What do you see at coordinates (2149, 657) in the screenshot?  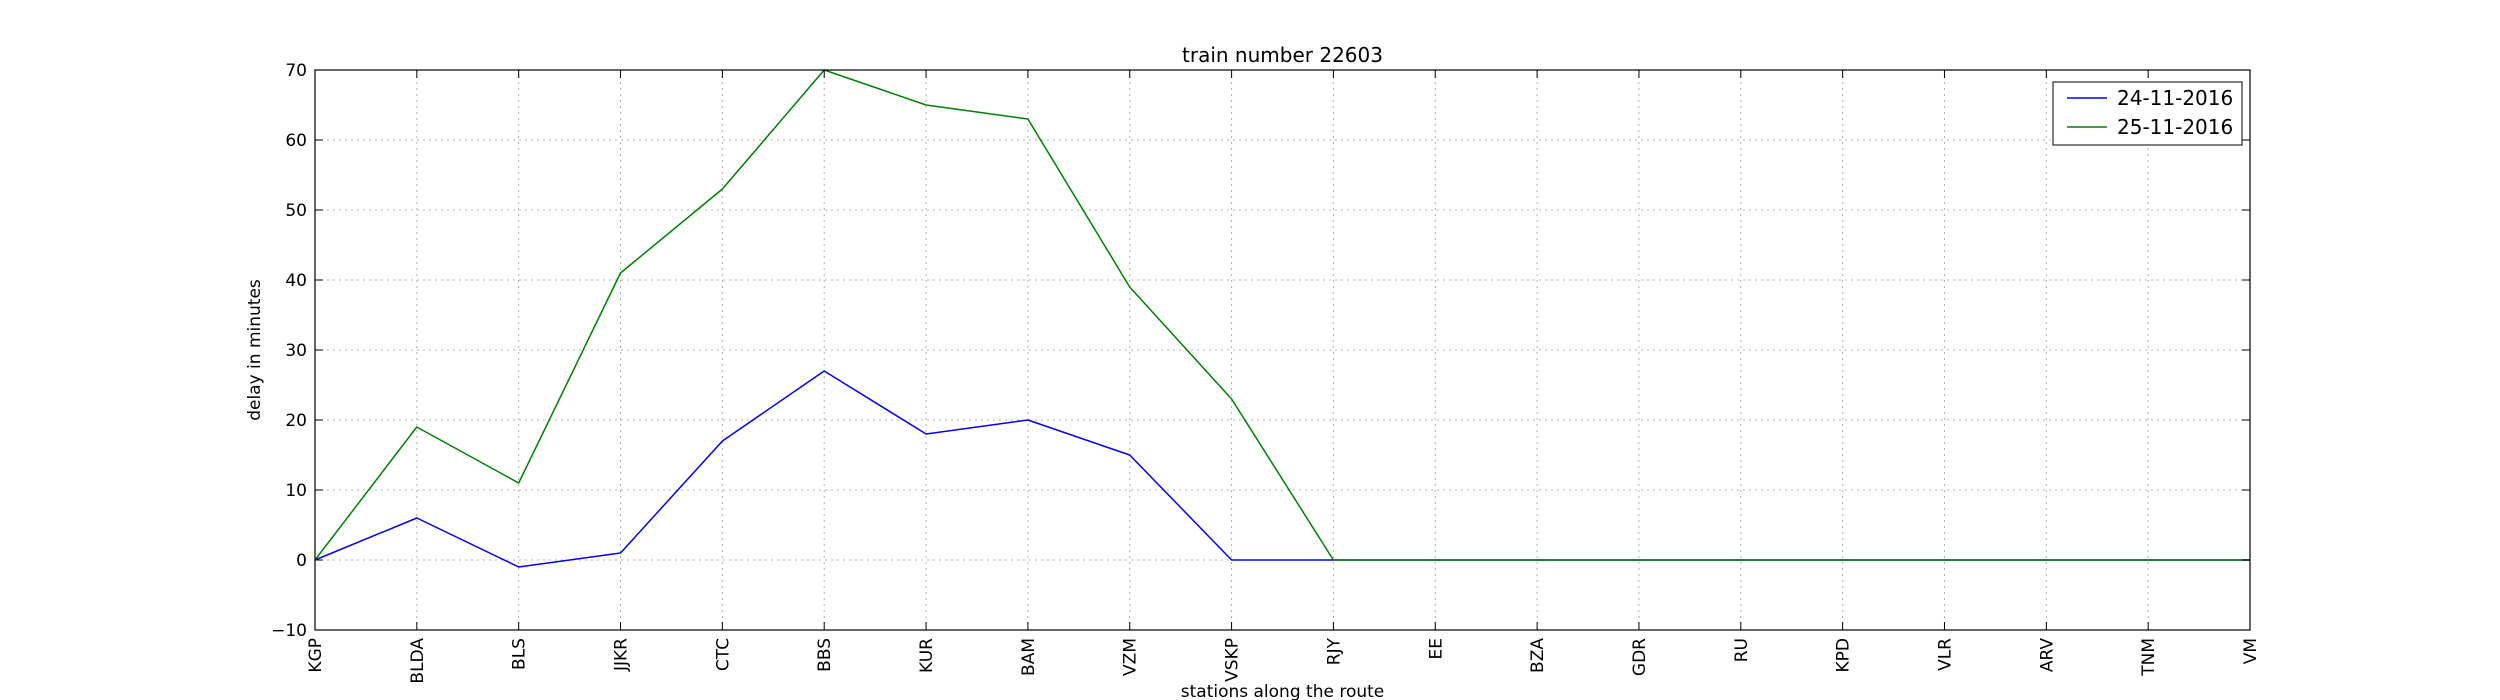 I see `x-tick-label-tnm: TNM` at bounding box center [2149, 657].